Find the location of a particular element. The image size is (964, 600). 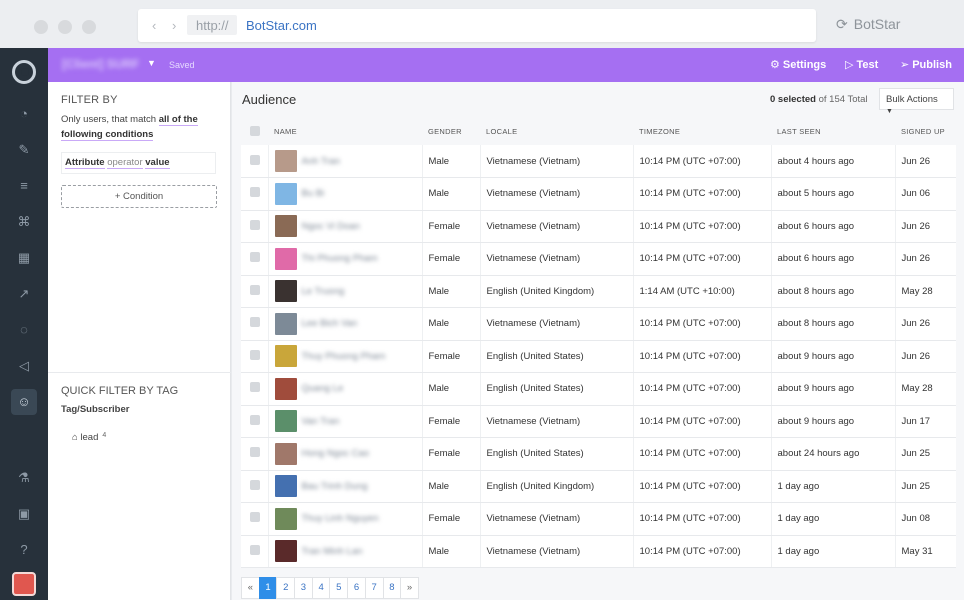

publish-button: ➢ Publish is located at coordinates (926, 65).